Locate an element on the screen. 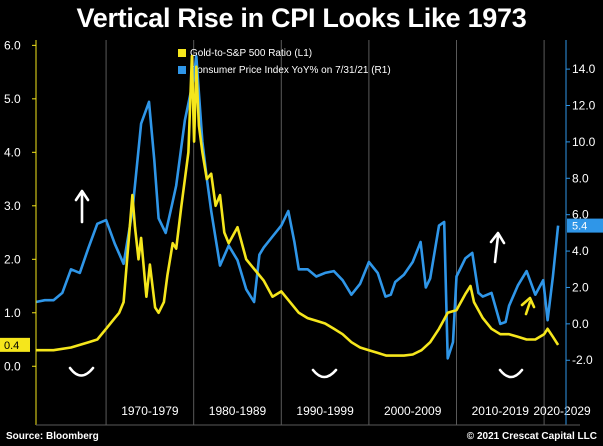  right-tick-label: 12.0 is located at coordinates (584, 106).